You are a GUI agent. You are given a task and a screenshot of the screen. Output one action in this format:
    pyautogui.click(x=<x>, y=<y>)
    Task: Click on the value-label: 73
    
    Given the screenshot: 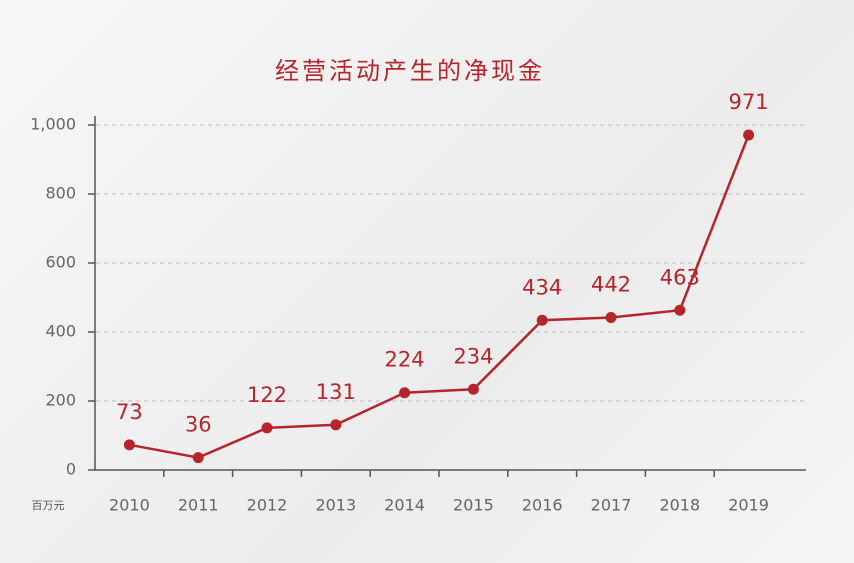 What is the action you would take?
    pyautogui.click(x=129, y=412)
    